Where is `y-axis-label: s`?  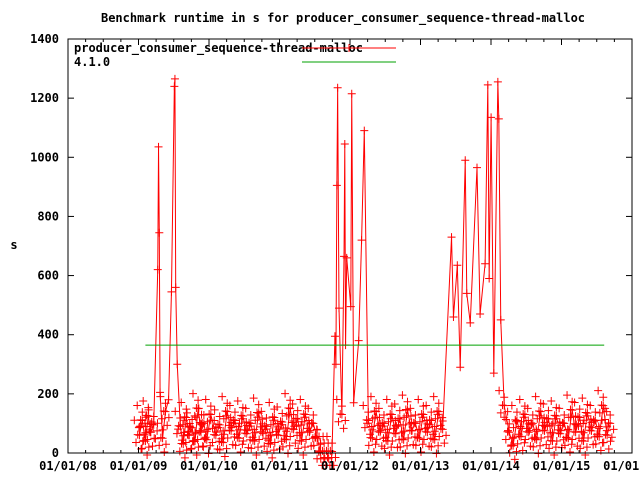
y-axis-label: s is located at coordinates (13, 245).